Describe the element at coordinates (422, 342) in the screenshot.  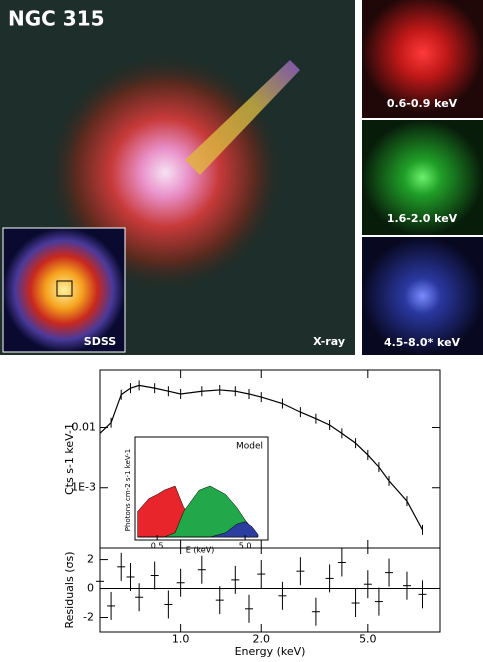
I see `band-label: 4.5-8.0* keV` at that location.